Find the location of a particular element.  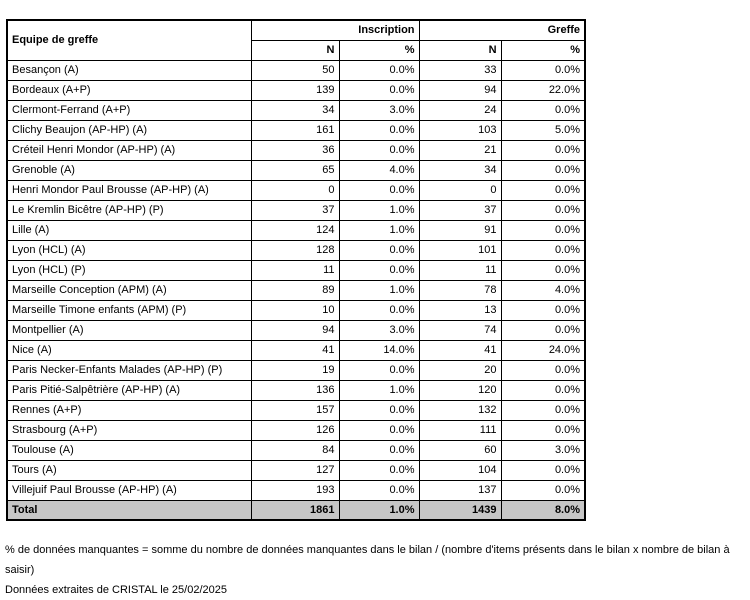

table-row: Tours (A) 127 0.0% 104 0.0% is located at coordinates (296, 470).